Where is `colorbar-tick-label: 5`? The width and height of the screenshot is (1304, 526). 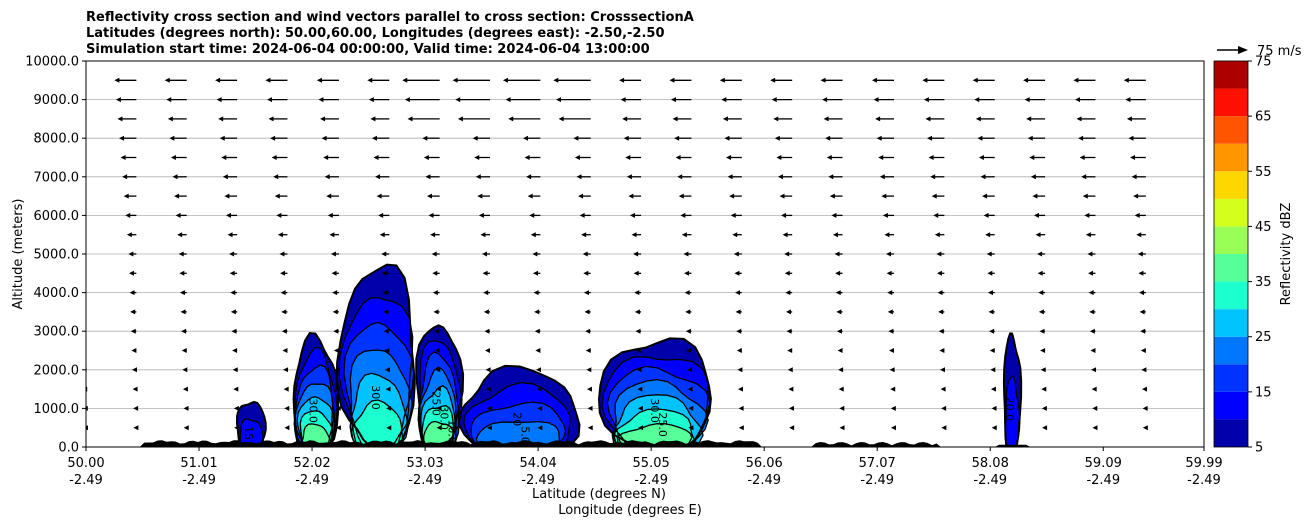
colorbar-tick-label: 5 is located at coordinates (1259, 448).